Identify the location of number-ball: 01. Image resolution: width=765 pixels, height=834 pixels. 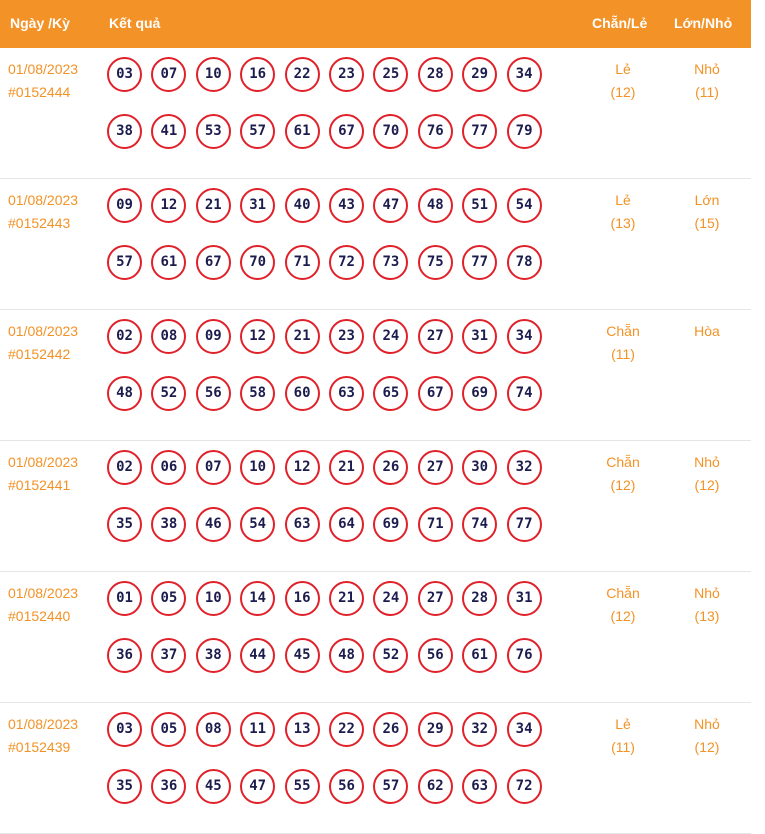
(124, 598).